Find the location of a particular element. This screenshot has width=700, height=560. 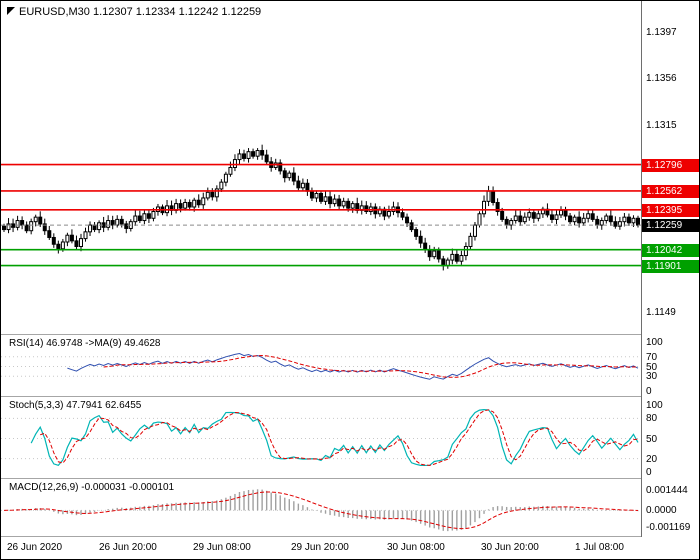

rsi-label: RSI(14) 46.9748 ->MA(9) 49.4628 is located at coordinates (85, 343).